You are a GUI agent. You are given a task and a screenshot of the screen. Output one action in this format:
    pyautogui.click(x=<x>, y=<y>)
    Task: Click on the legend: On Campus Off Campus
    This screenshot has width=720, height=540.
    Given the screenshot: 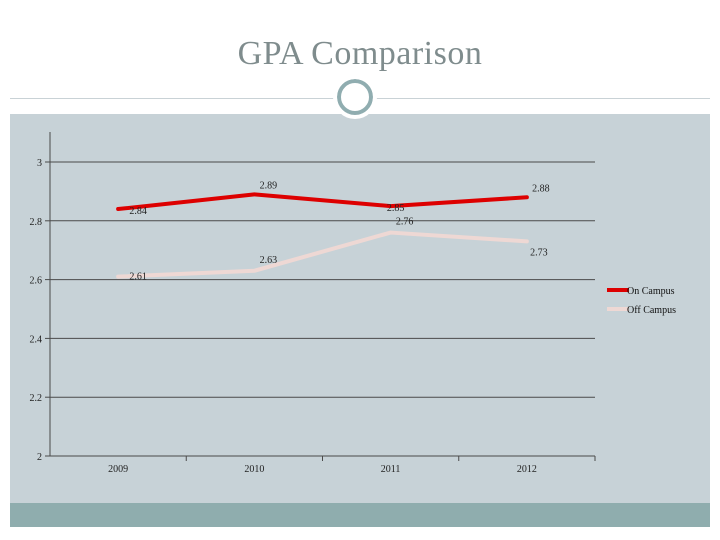 What is the action you would take?
    pyautogui.click(x=641, y=301)
    